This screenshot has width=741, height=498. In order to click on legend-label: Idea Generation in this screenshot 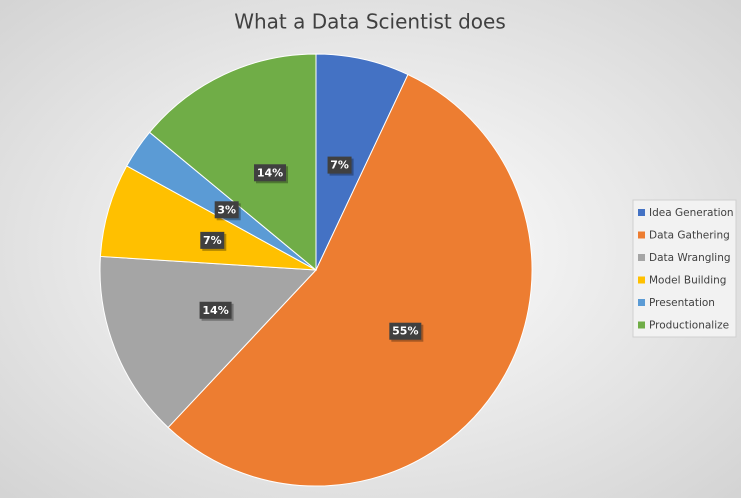, I will do `click(691, 213)`.